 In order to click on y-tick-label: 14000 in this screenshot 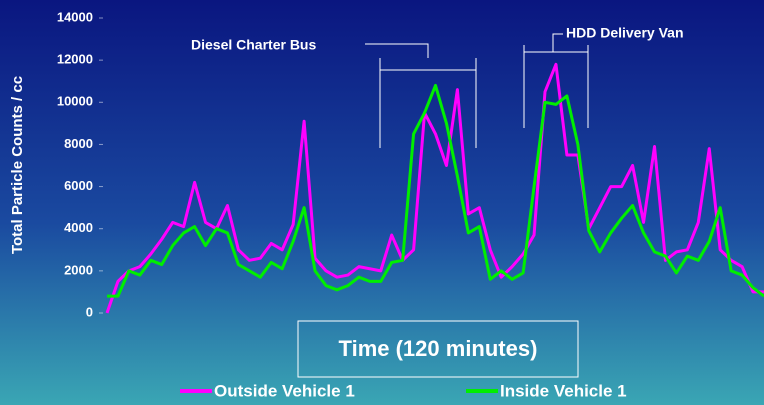, I will do `click(75, 16)`.